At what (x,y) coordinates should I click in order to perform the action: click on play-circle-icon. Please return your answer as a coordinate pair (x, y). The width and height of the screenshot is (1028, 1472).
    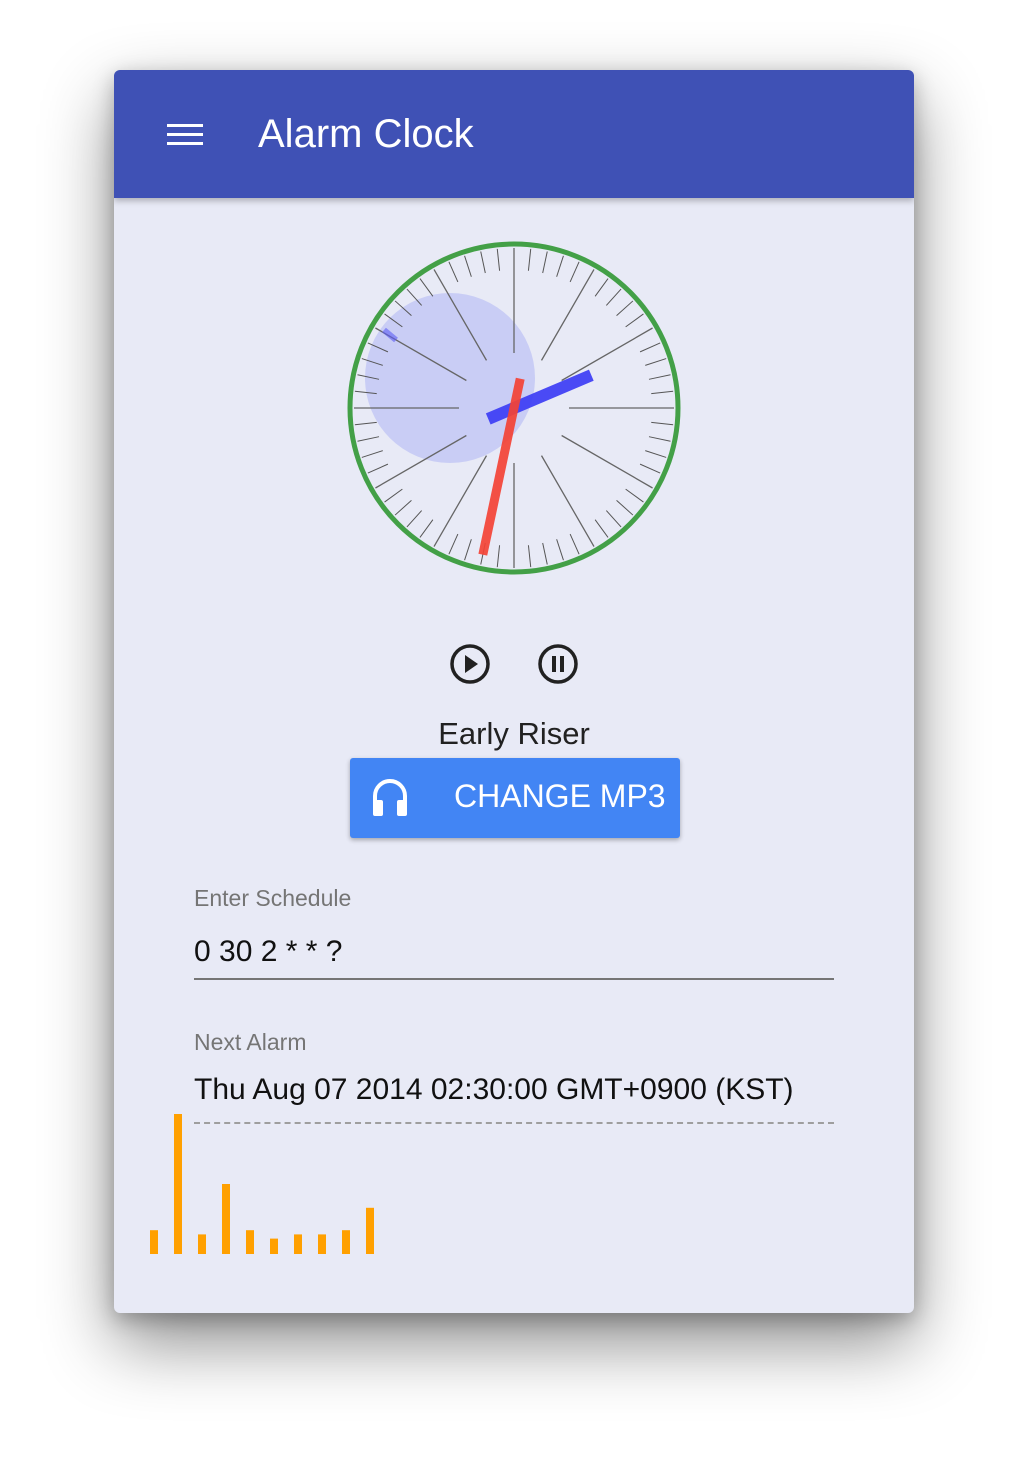
    Looking at the image, I should click on (470, 664).